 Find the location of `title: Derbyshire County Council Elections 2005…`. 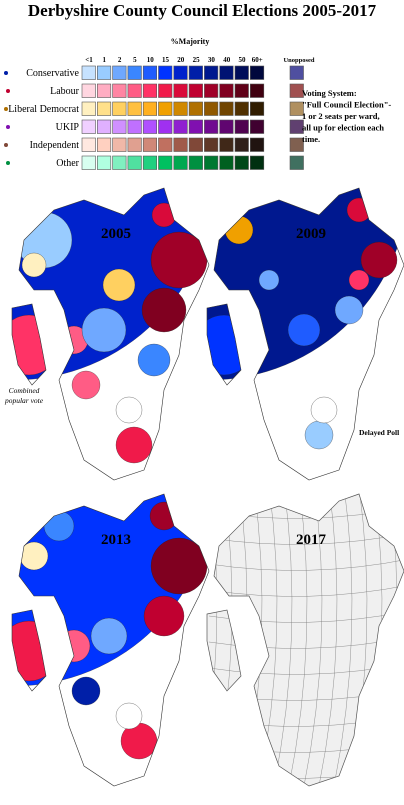

title: Derbyshire County Council Elections 2005… is located at coordinates (202, 10).